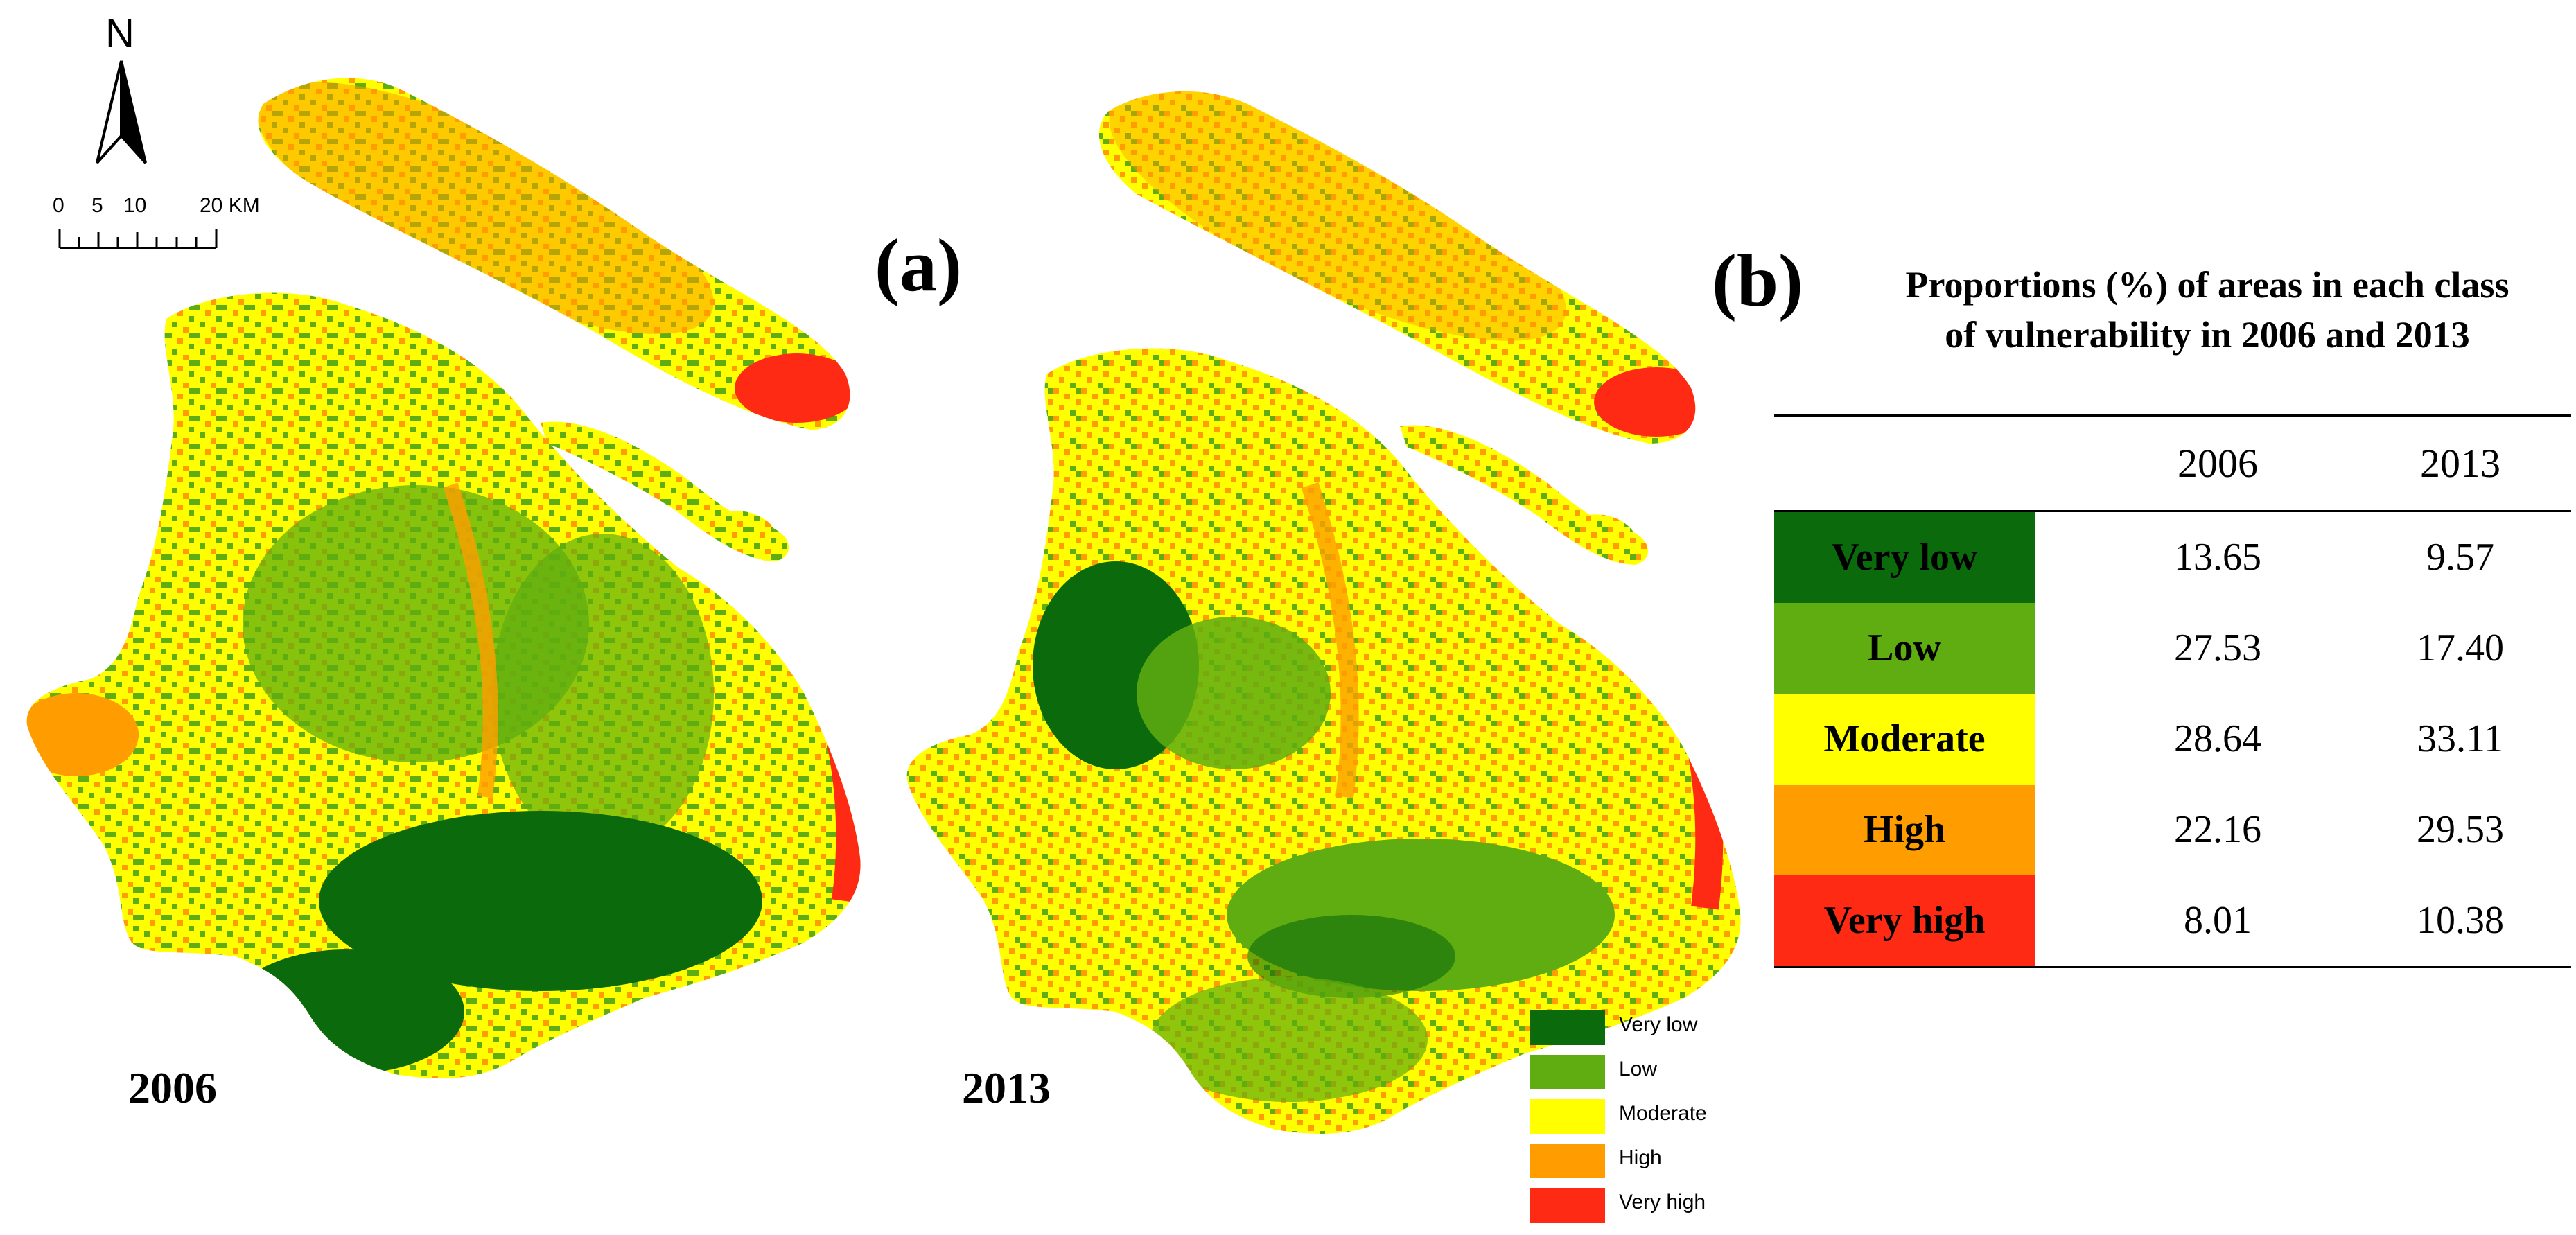 The height and width of the screenshot is (1235, 2576). I want to click on table-value-2013: 17.40, so click(2460, 648).